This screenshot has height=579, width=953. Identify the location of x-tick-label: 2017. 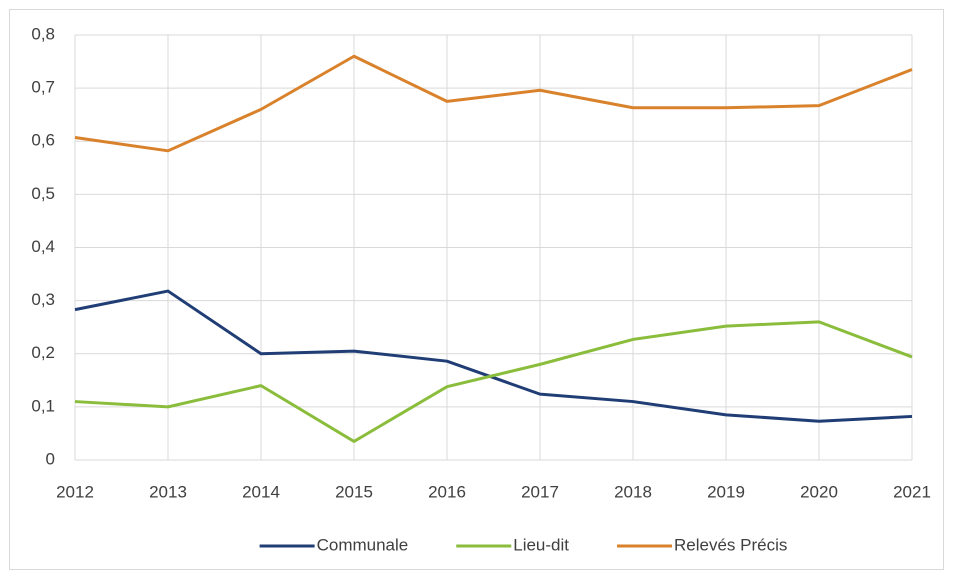
(540, 491).